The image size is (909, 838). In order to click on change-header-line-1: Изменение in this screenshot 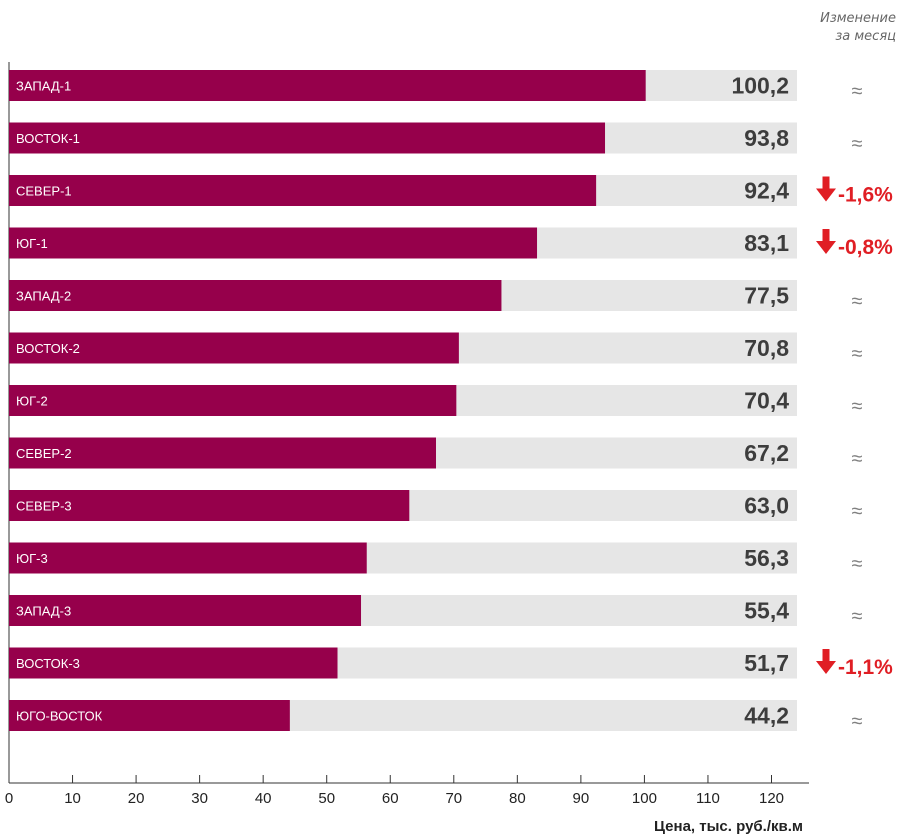, I will do `click(858, 18)`.